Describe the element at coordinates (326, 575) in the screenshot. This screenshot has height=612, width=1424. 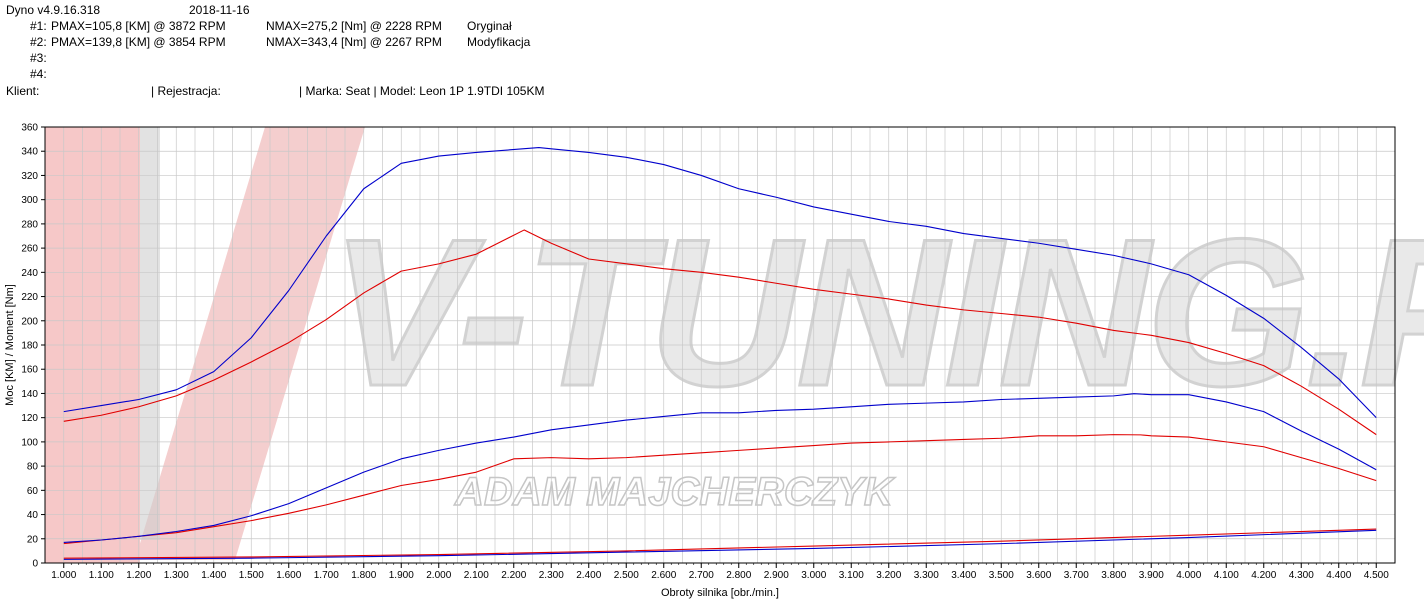
I see `x-tick-label: 1.700` at that location.